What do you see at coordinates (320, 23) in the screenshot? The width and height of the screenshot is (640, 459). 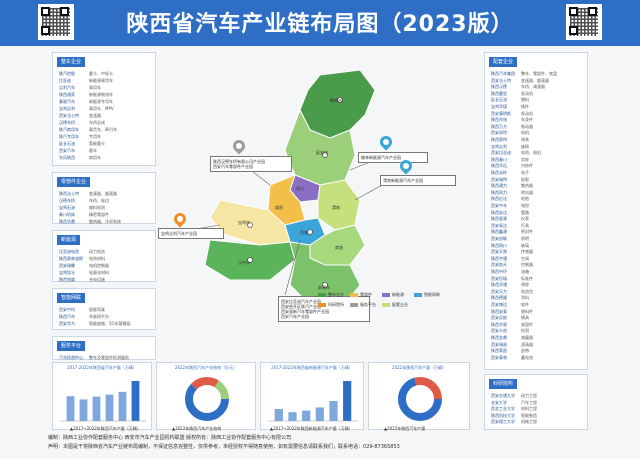 I see `header-bar: 陕西省汽车产业链布局图（2023版）` at bounding box center [320, 23].